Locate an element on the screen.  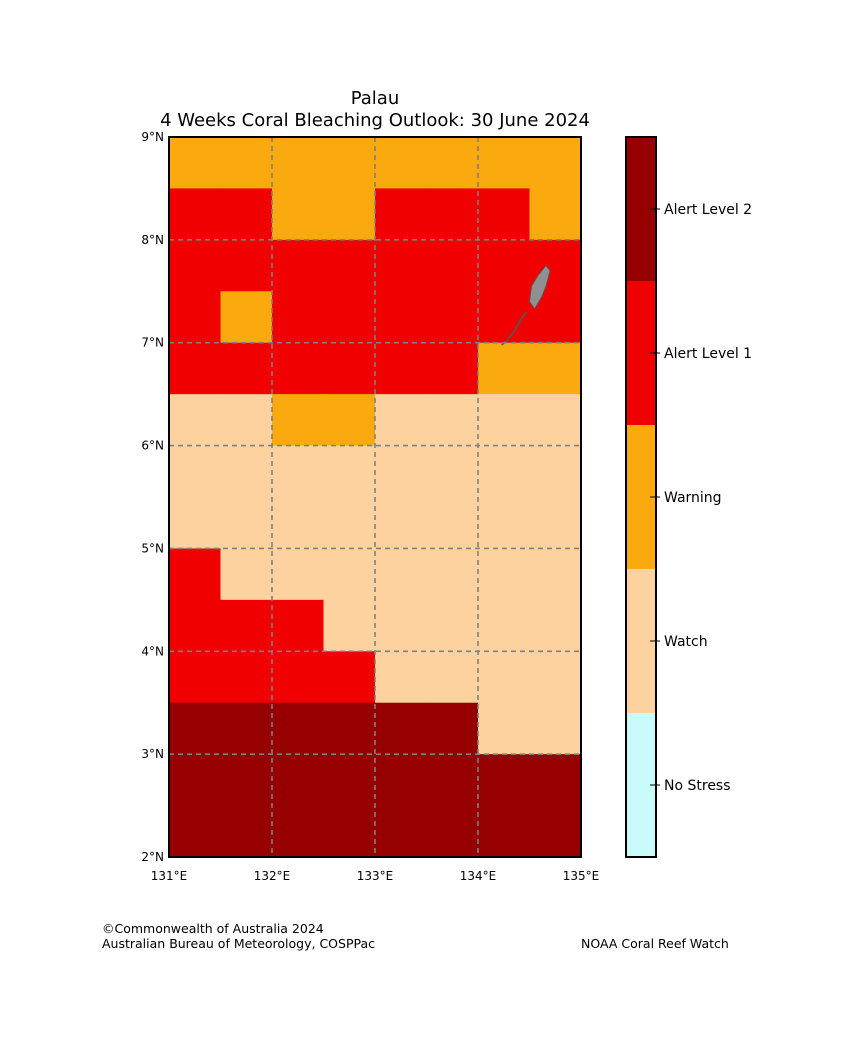
x-tick-label: 131°E is located at coordinates (169, 876).